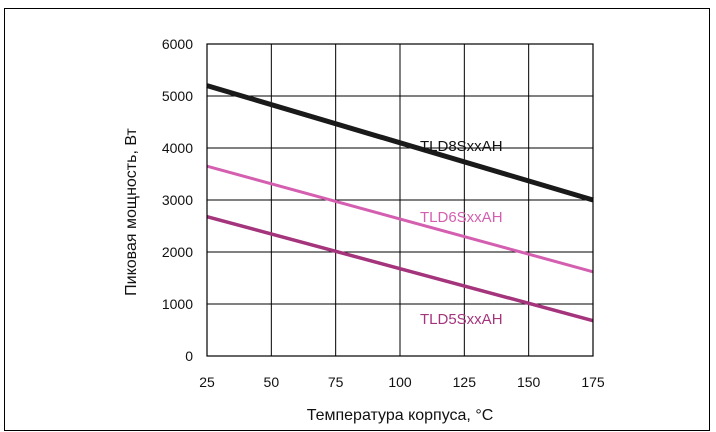 The height and width of the screenshot is (432, 716). Describe the element at coordinates (177, 96) in the screenshot. I see `y-tick-label-5: 5000` at that location.